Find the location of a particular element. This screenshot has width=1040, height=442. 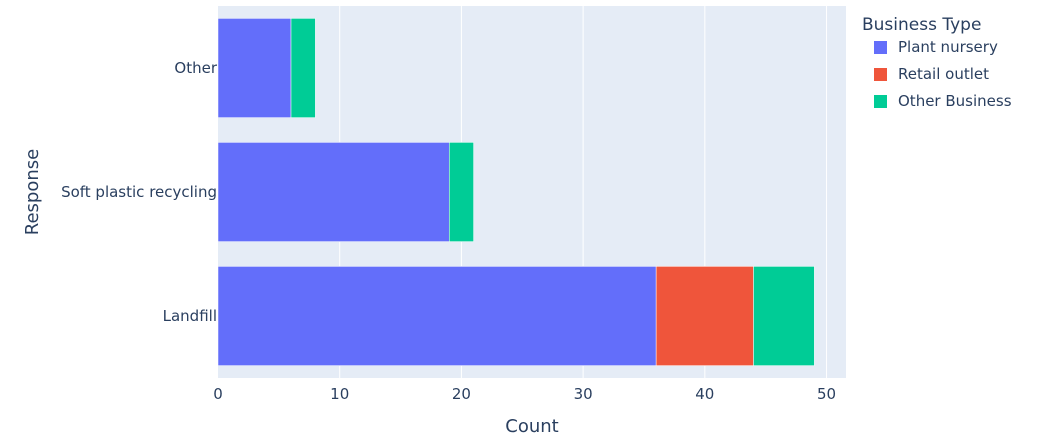

x-tick-label-20: 20 is located at coordinates (461, 394).